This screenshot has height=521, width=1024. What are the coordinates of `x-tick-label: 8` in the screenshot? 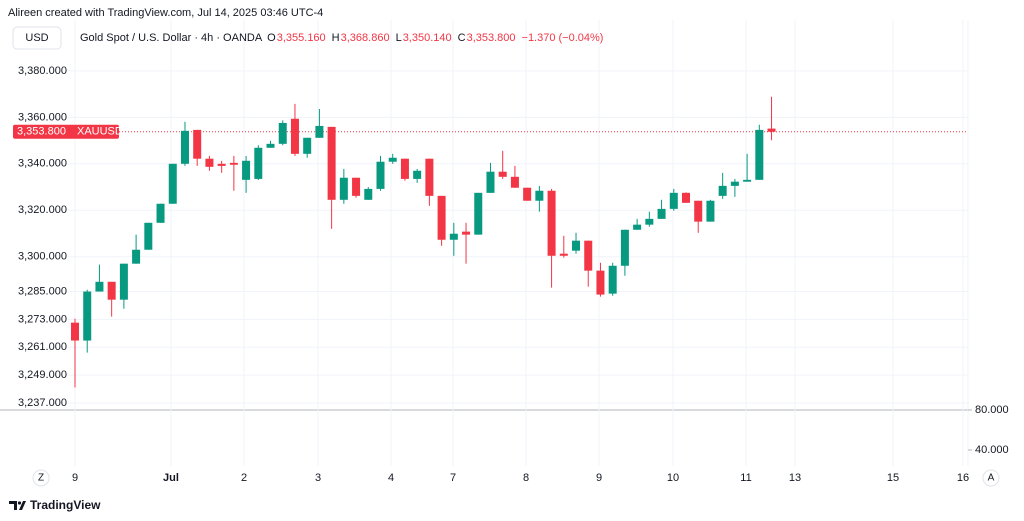 It's located at (526, 478).